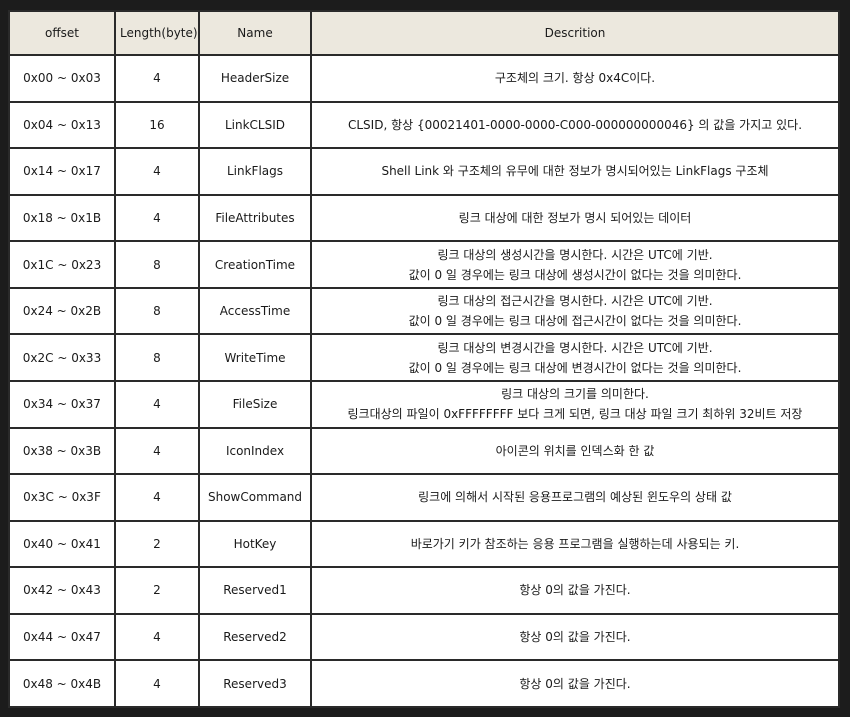 The height and width of the screenshot is (717, 850). What do you see at coordinates (575, 254) in the screenshot?
I see `description-line: 링크 대상의 생성시간을 명시한다. 시간은 UTC에 기반.` at bounding box center [575, 254].